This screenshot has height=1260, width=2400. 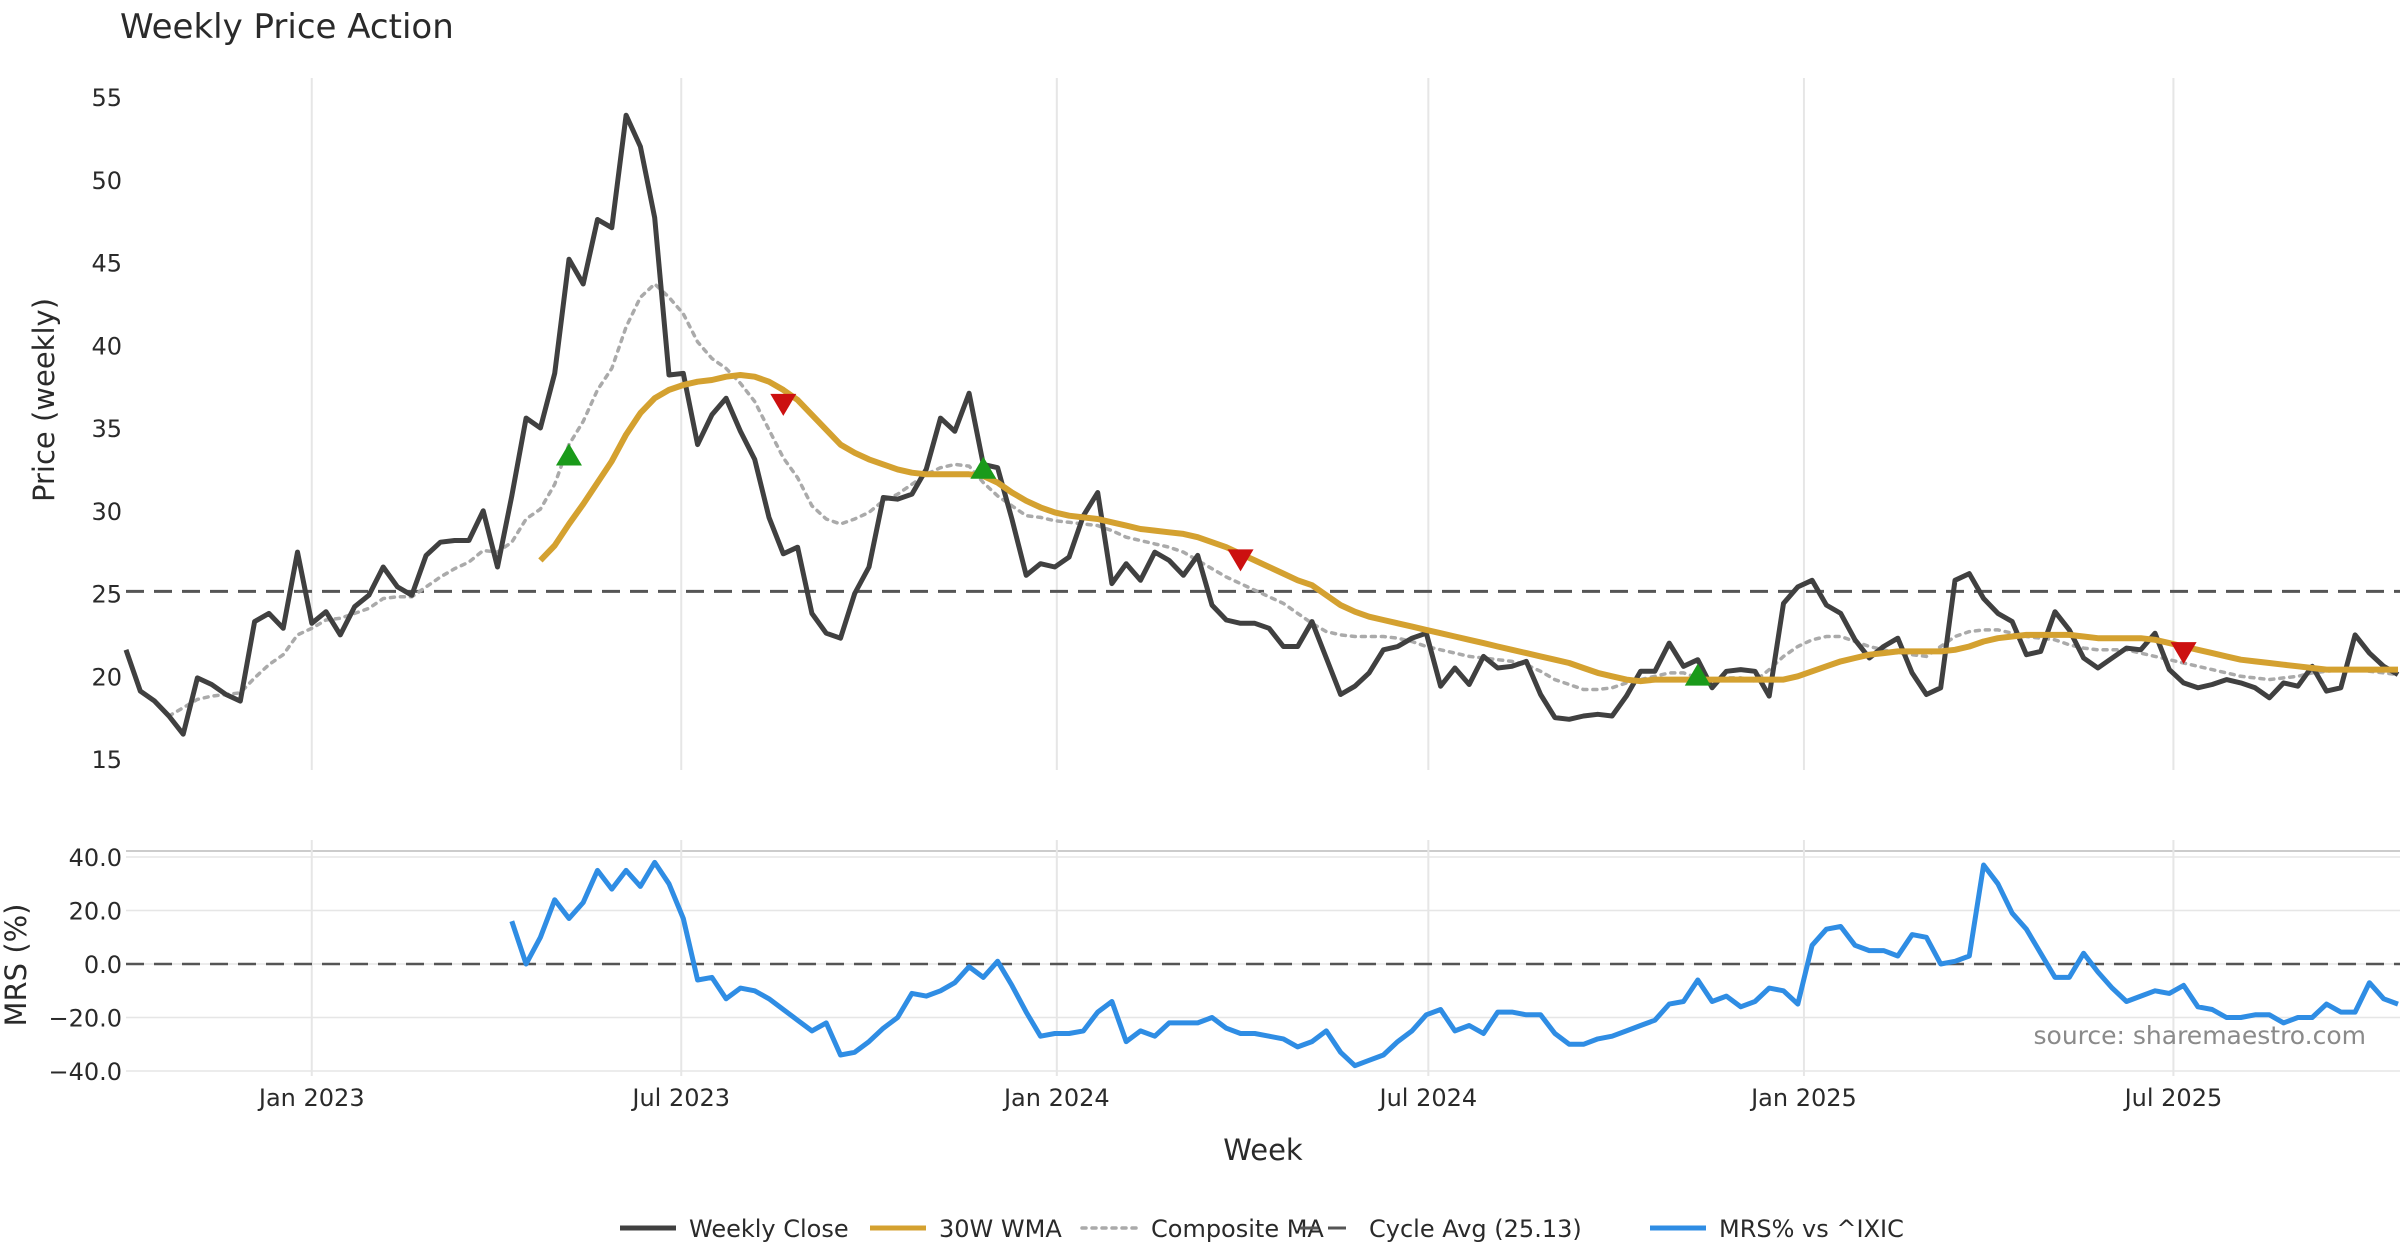 I want to click on mrs-y-tick-label: 40.0, so click(x=95, y=858).